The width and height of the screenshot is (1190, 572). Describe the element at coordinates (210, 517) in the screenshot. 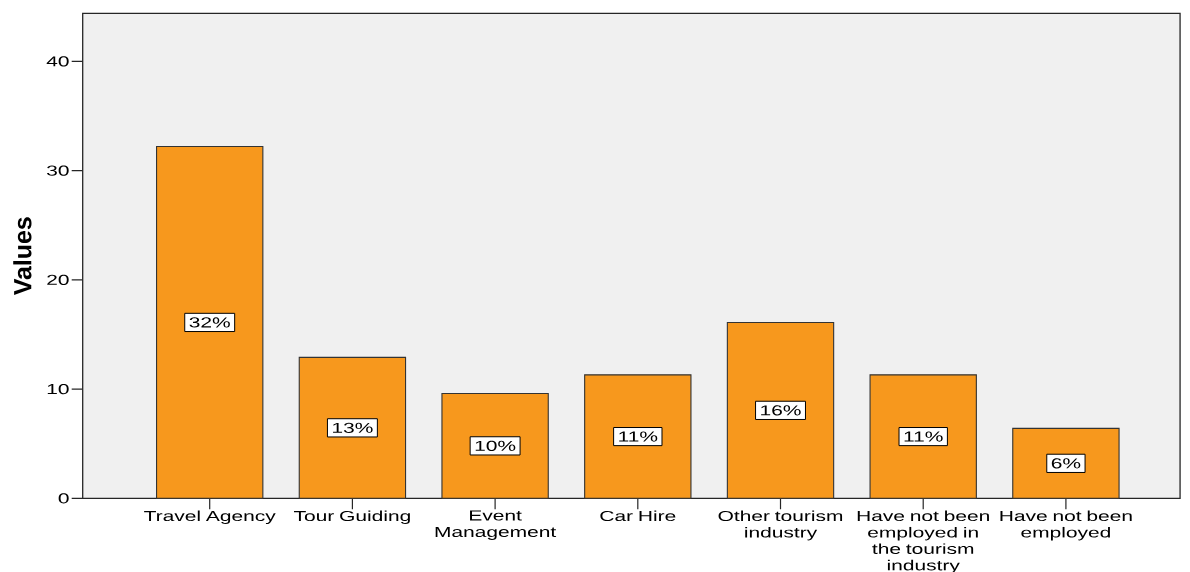

I see `x-tick-label: Travel Agency` at that location.